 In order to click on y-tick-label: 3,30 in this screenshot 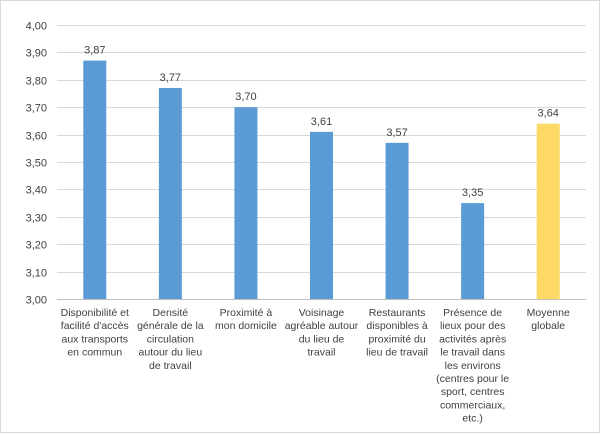, I will do `click(36, 219)`.